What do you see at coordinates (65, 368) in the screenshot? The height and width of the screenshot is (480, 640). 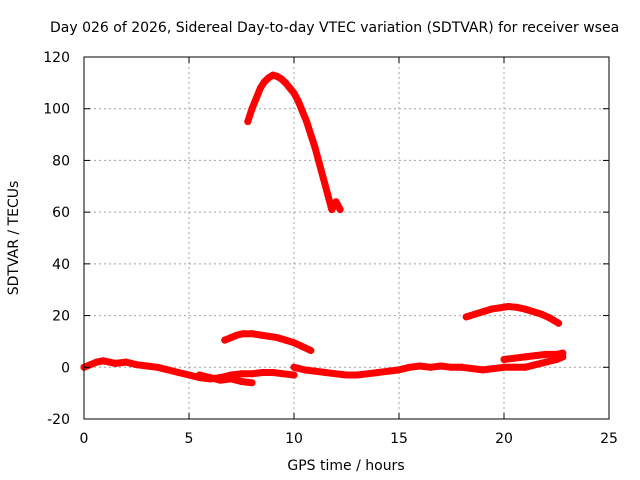 I see `y-tick-label: 0` at bounding box center [65, 368].